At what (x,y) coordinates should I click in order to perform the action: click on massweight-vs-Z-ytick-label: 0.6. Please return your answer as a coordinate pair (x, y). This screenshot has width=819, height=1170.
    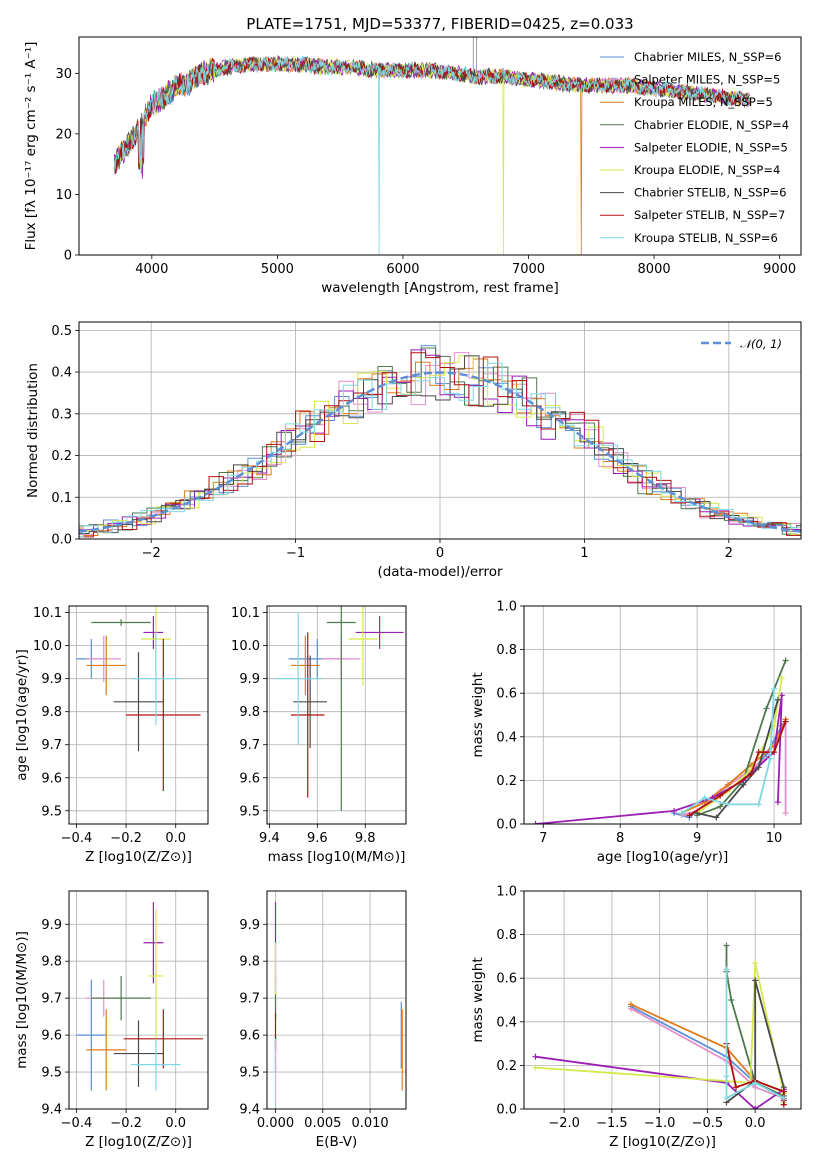
    Looking at the image, I should click on (506, 979).